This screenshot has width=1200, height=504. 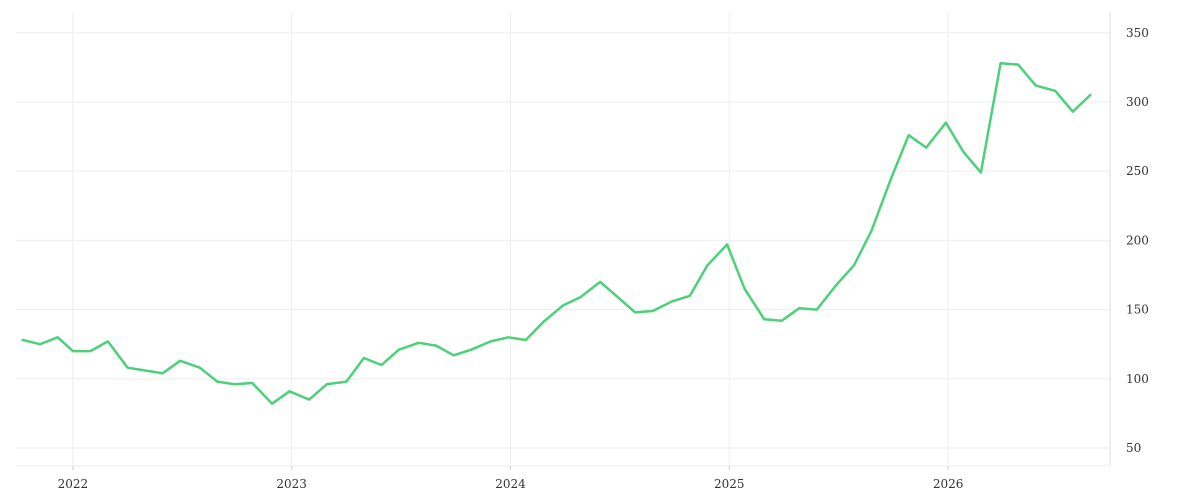 I want to click on x-tick-label: 2023, so click(x=291, y=484).